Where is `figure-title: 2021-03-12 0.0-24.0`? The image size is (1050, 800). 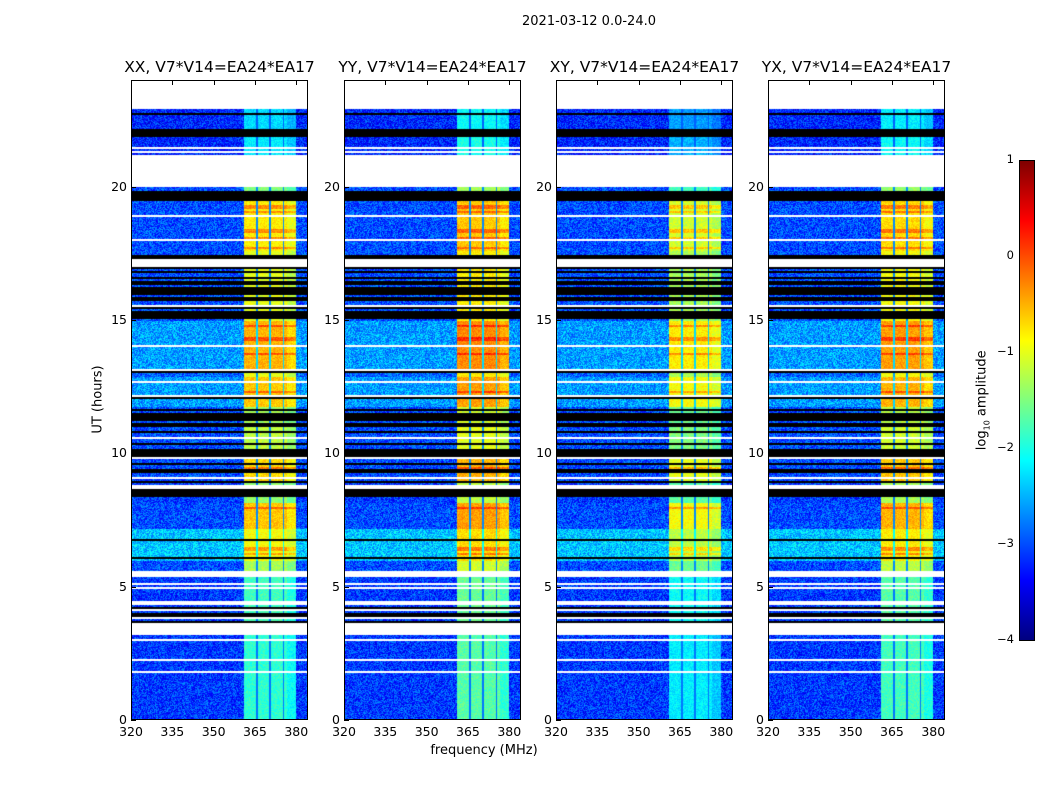 figure-title: 2021-03-12 0.0-24.0 is located at coordinates (589, 21).